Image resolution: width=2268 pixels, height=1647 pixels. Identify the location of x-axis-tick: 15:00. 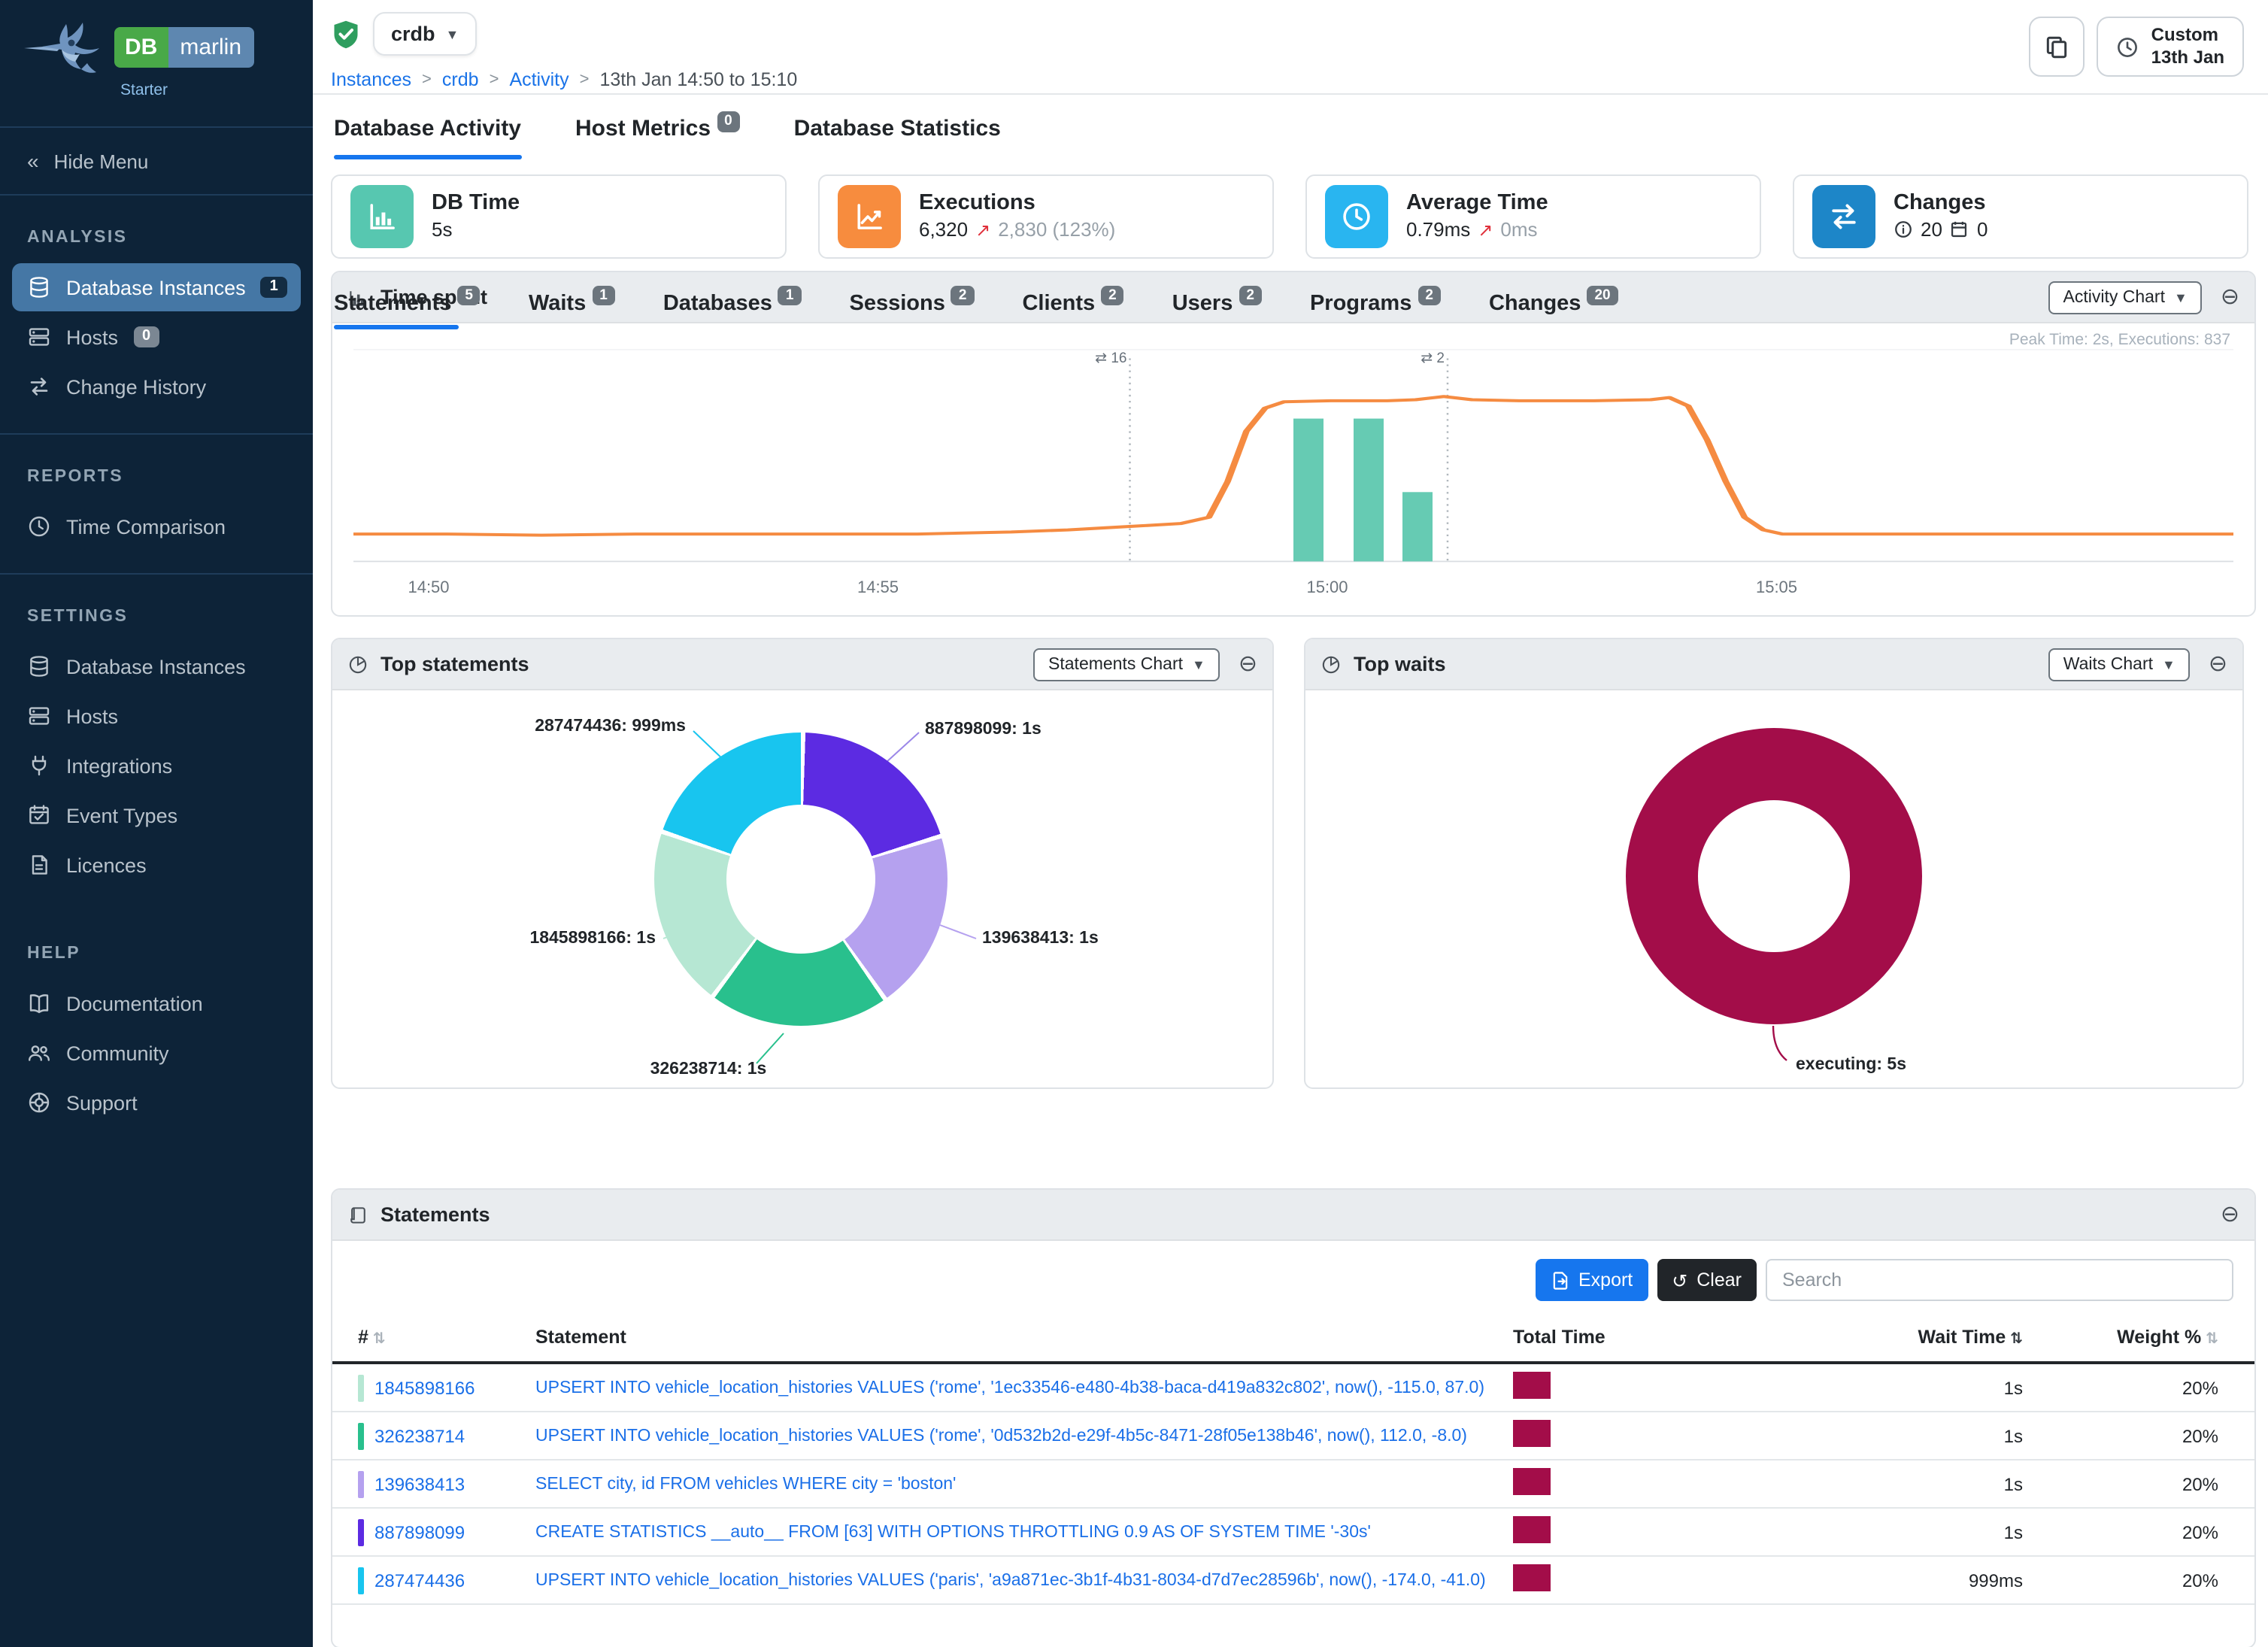
(1327, 588).